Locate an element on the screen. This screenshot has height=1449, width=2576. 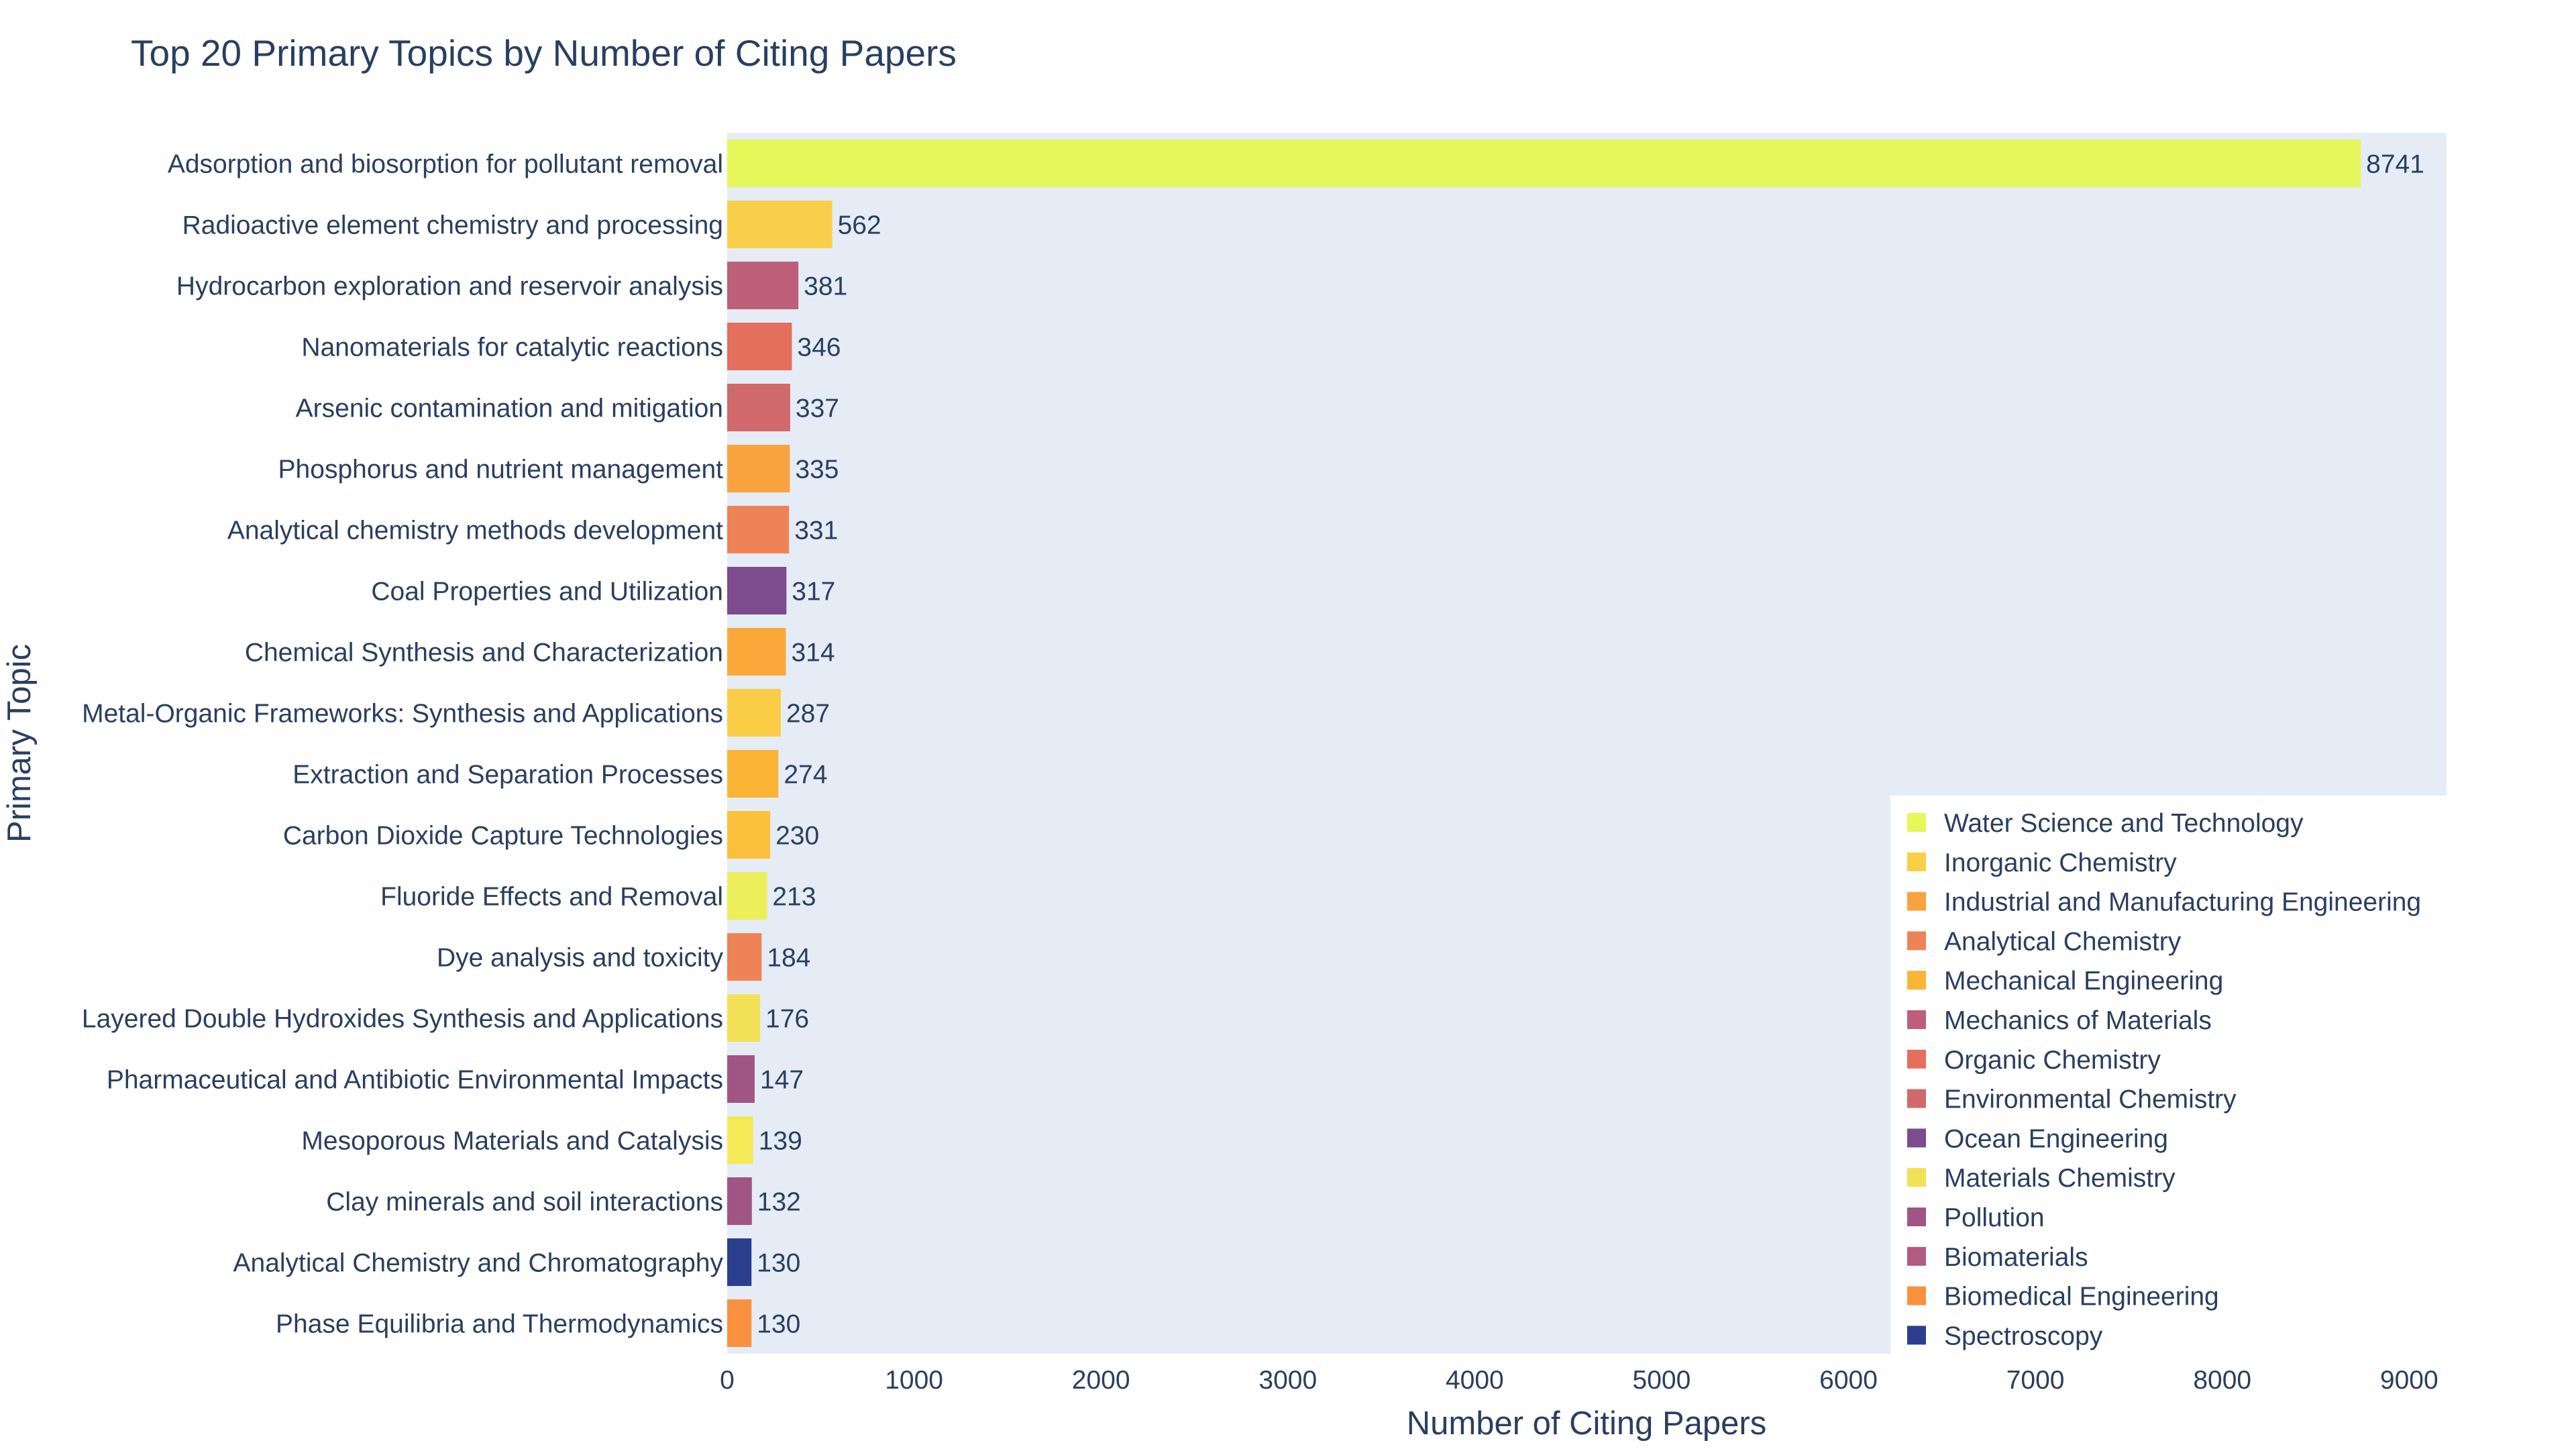
x-tick-label: 0 is located at coordinates (727, 1380).